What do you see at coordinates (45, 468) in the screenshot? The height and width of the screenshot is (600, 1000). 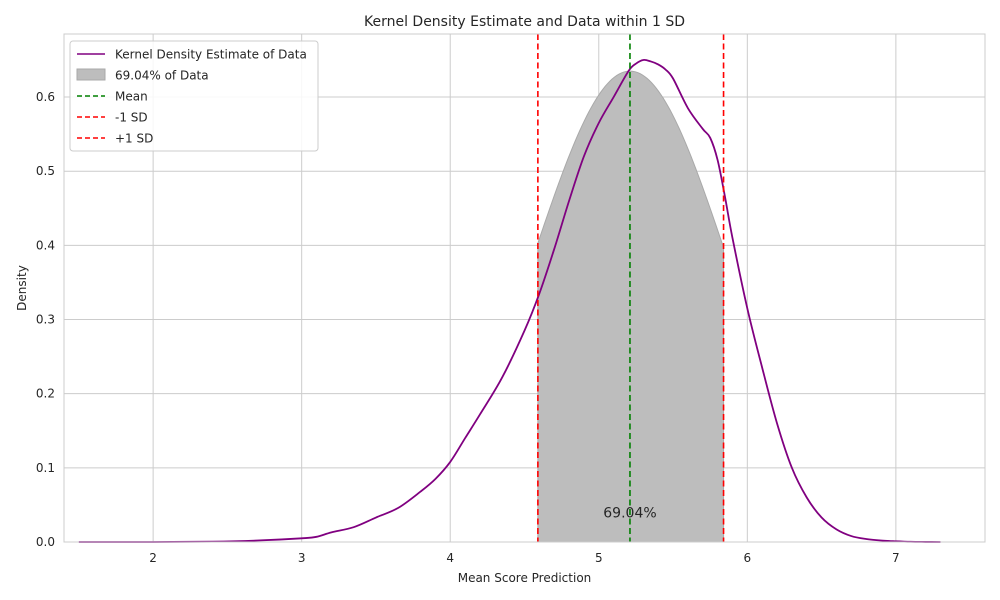 I see `y-tick-label: 0.1` at bounding box center [45, 468].